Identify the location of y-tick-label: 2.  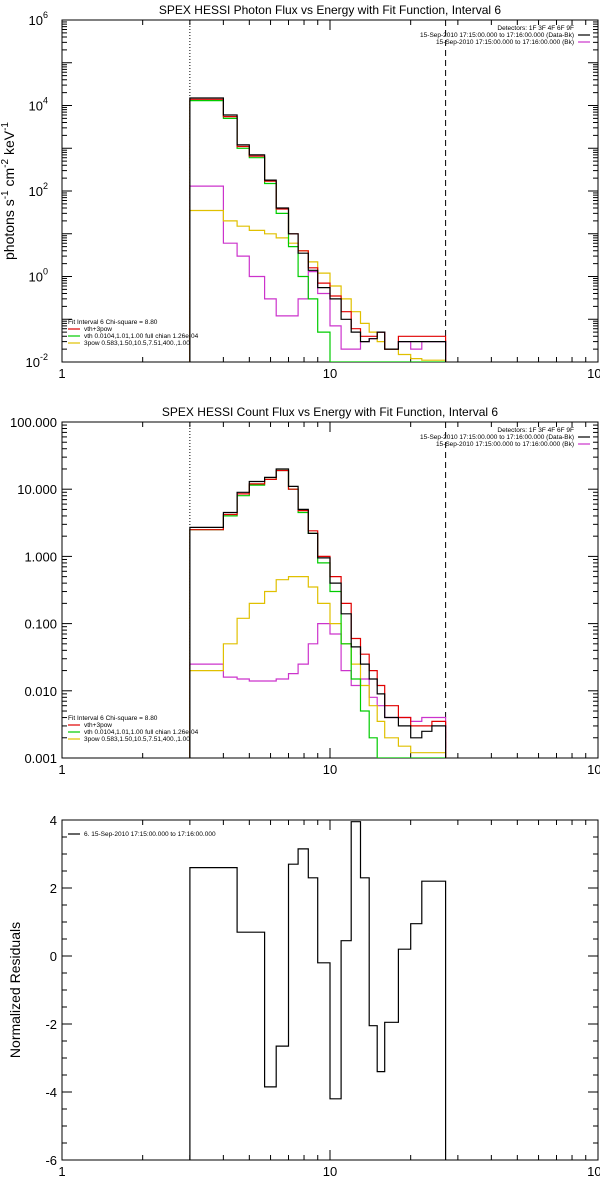
(53, 888).